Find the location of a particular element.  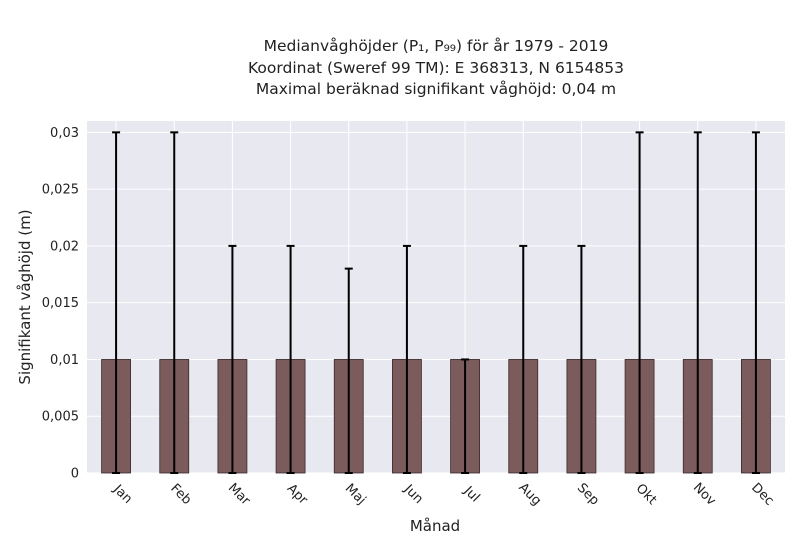

x-tick-label-mar: Mar is located at coordinates (239, 495).